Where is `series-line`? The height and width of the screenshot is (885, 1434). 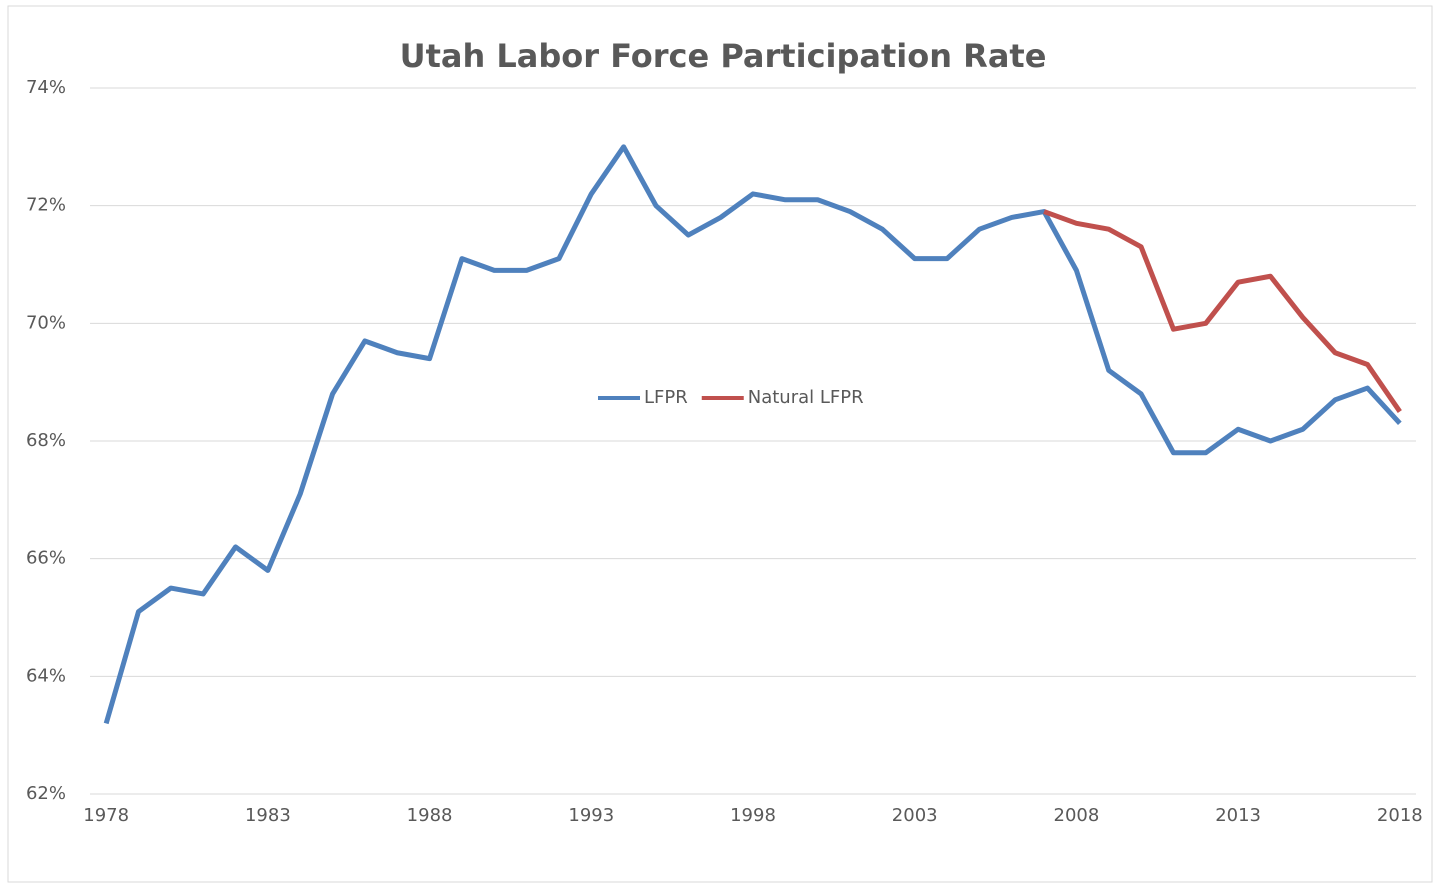 series-line is located at coordinates (1222, 311).